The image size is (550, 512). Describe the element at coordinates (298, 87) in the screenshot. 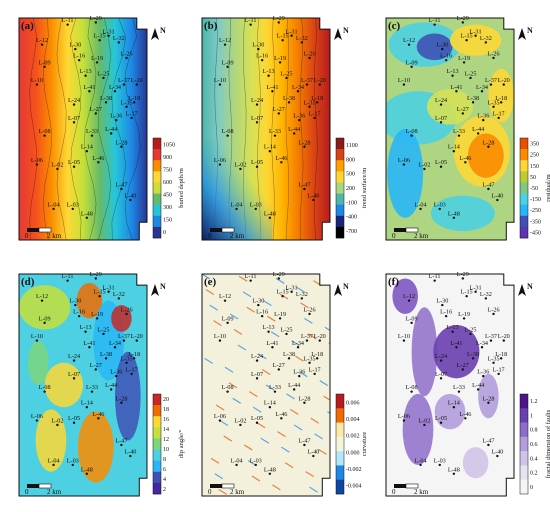

I see `well-label: L-34` at that location.